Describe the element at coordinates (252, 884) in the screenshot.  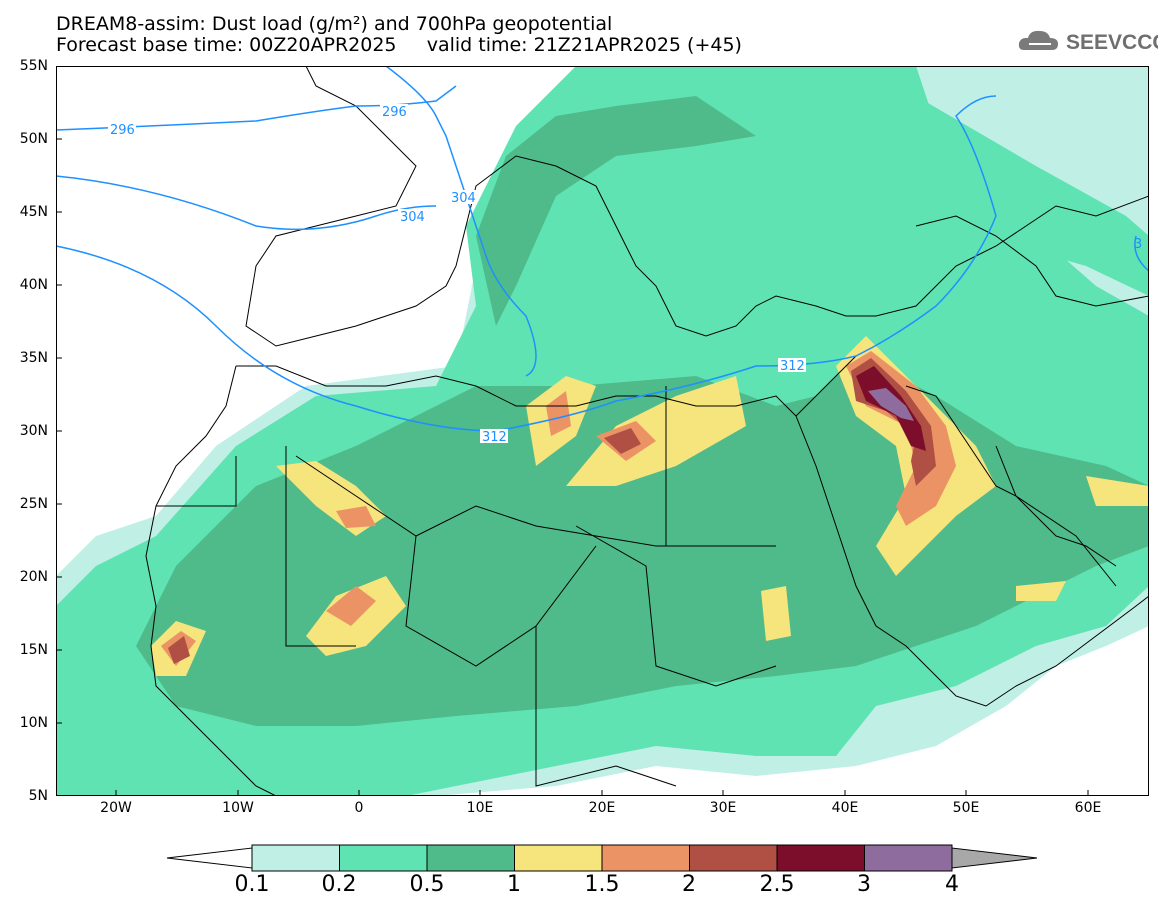
I see `colorbar-tick-label: 0.1` at that location.